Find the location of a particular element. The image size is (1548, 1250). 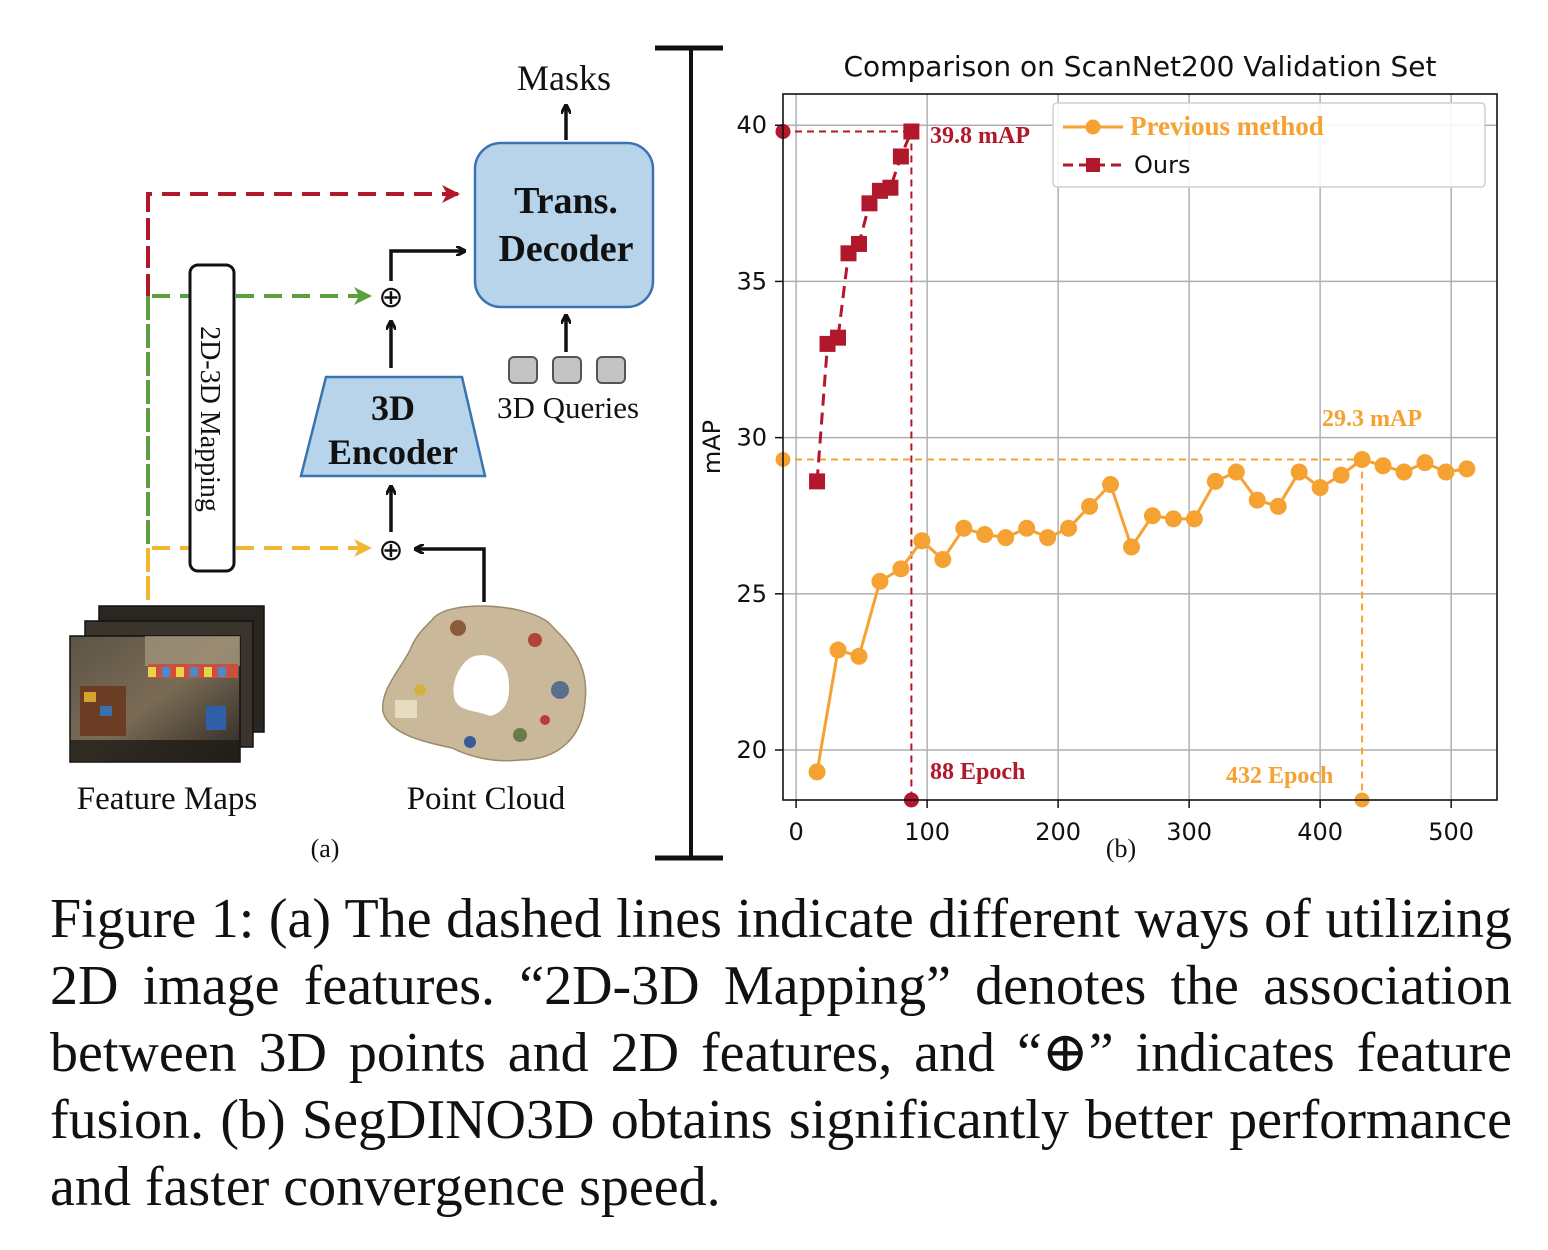

queries-label: 3D Queries is located at coordinates (568, 407).